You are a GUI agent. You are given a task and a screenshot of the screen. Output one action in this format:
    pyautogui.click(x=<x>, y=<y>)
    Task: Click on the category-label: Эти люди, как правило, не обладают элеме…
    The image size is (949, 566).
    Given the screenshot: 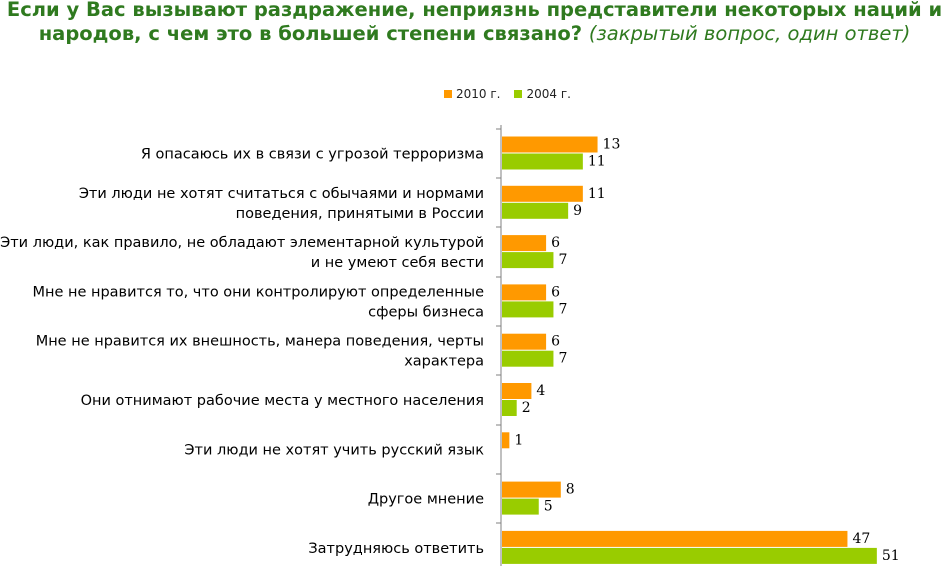 What is the action you would take?
    pyautogui.click(x=242, y=243)
    